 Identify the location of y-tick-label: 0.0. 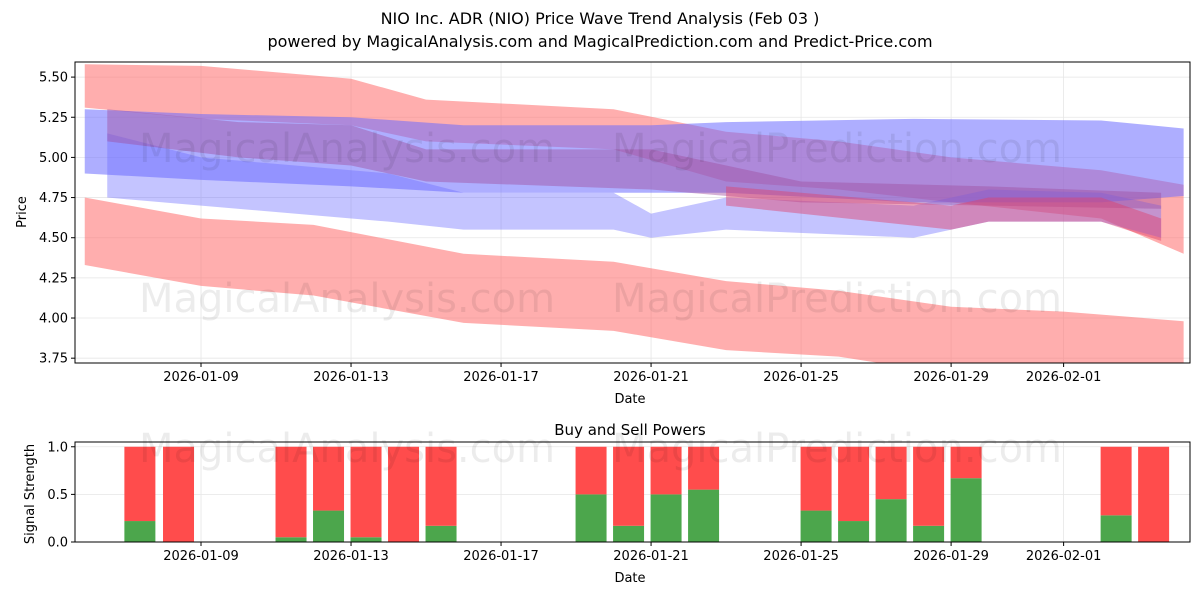
(57, 543).